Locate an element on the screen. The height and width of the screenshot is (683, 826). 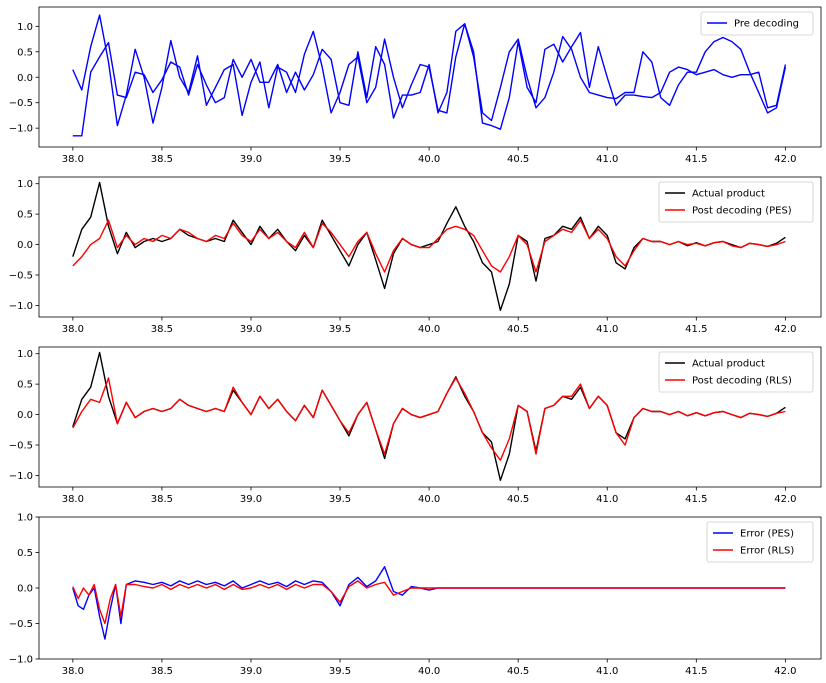
legend: Pre decoding is located at coordinates (757, 23).